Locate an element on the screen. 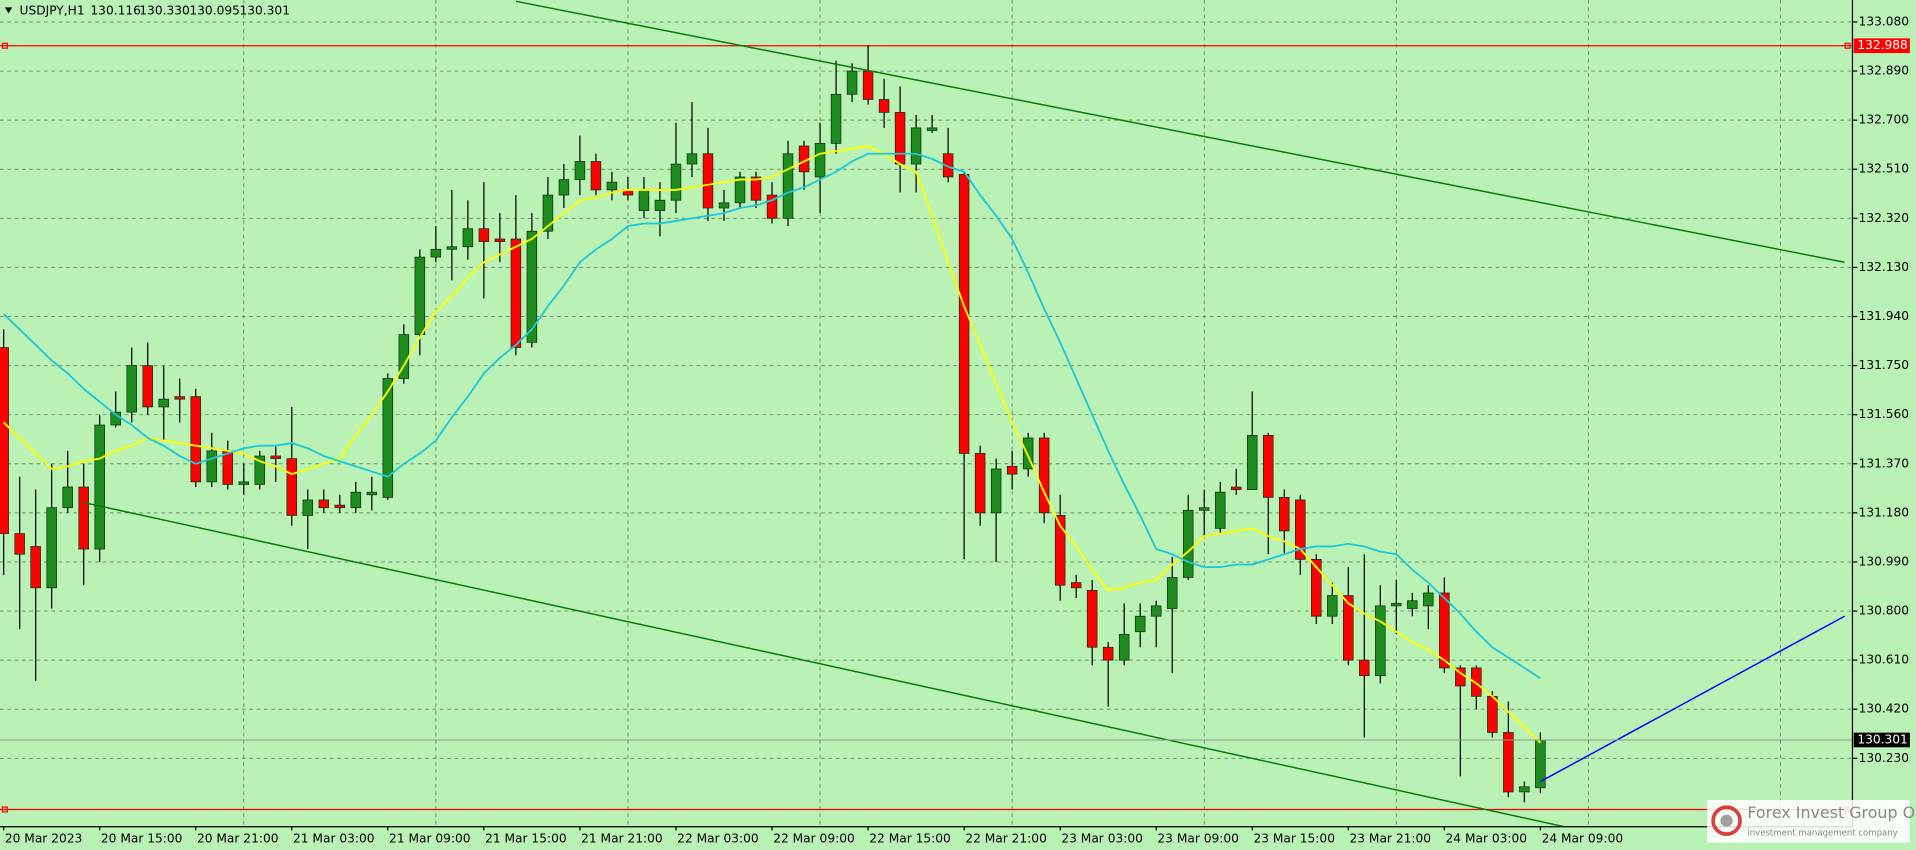 The image size is (1916, 850). x-tick-label: 23 Mar 09:00 is located at coordinates (1198, 839).